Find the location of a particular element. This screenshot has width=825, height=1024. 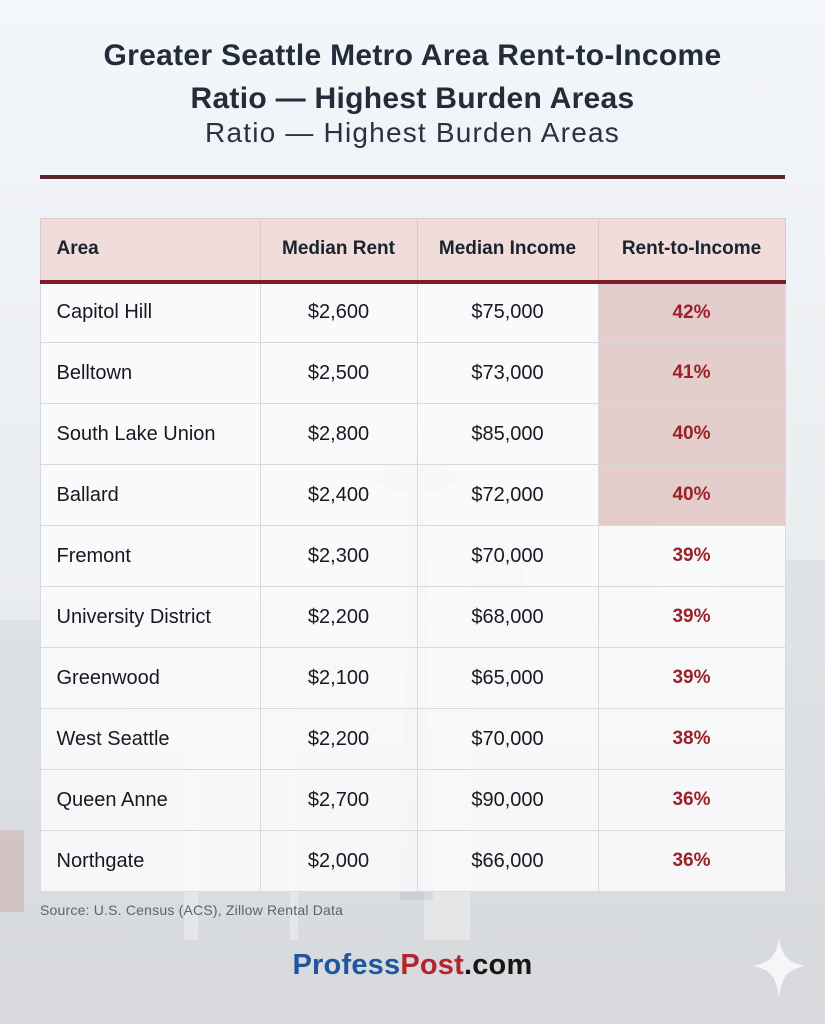

cell-median-income: $75,000 is located at coordinates (507, 312).